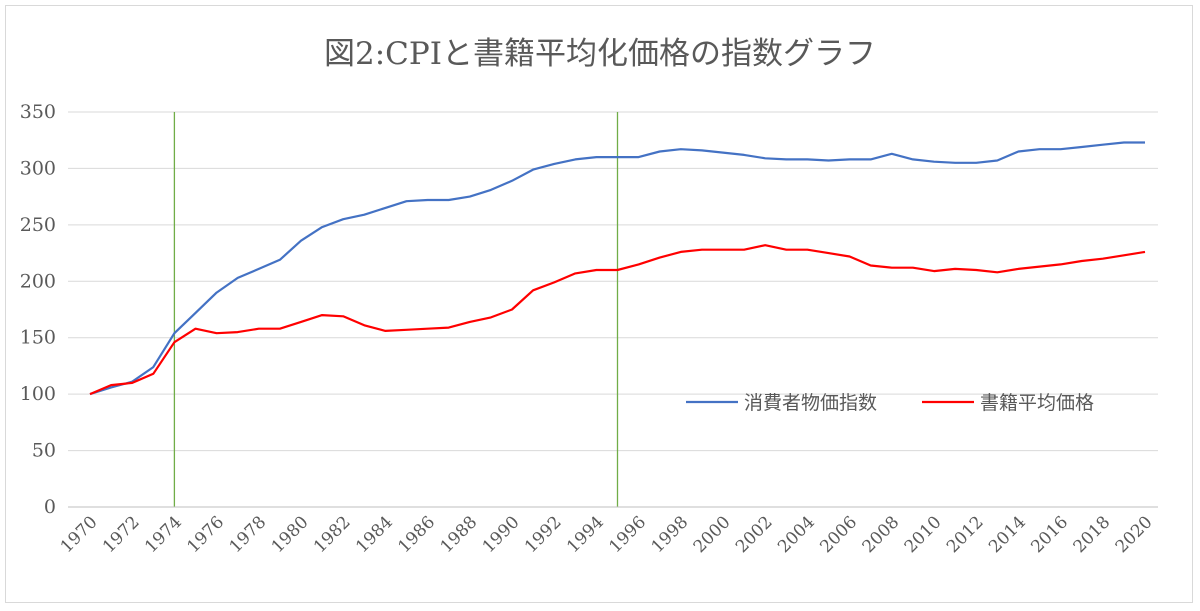 This screenshot has width=1200, height=611. Describe the element at coordinates (1134, 534) in the screenshot. I see `x-tick-label-2020: 2020` at that location.